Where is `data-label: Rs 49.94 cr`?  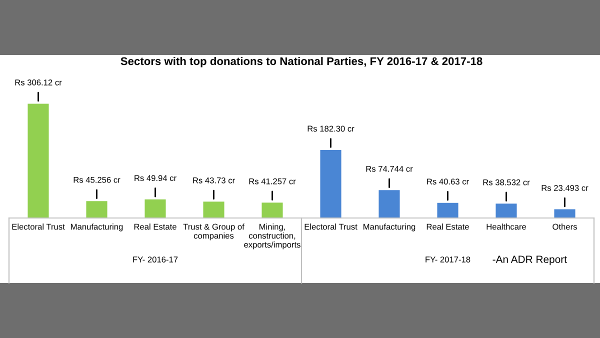
data-label: Rs 49.94 cr is located at coordinates (155, 178).